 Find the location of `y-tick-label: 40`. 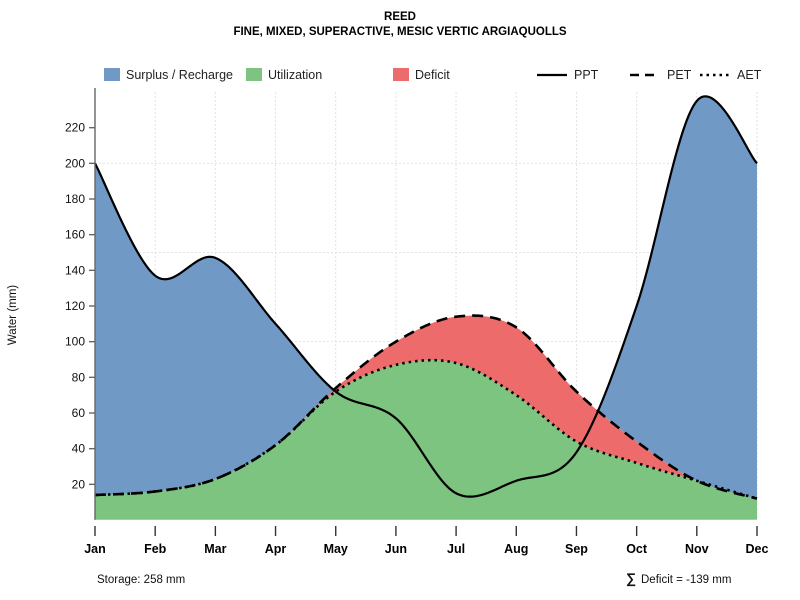

y-tick-label: 40 is located at coordinates (79, 449).